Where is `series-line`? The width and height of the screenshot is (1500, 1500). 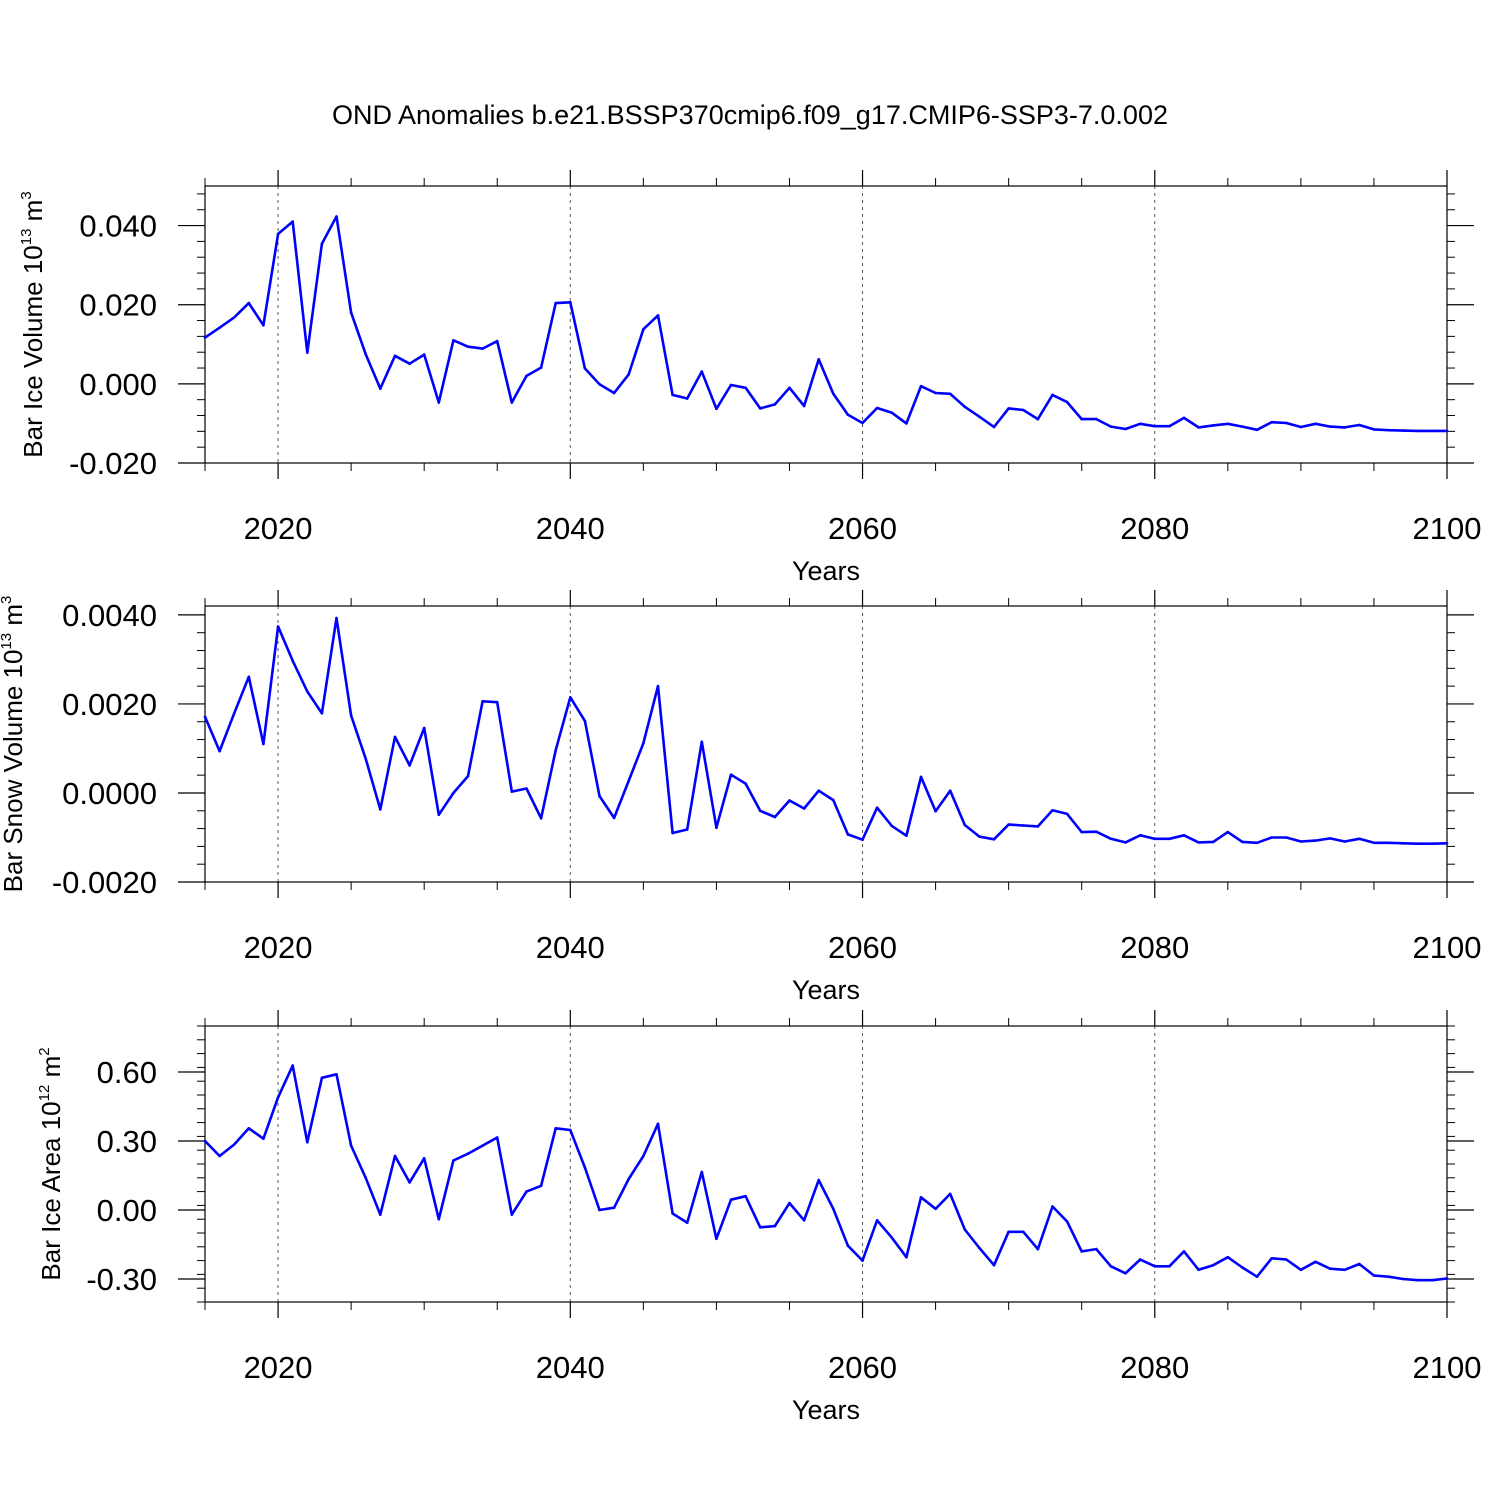
series-line is located at coordinates (826, 1173).